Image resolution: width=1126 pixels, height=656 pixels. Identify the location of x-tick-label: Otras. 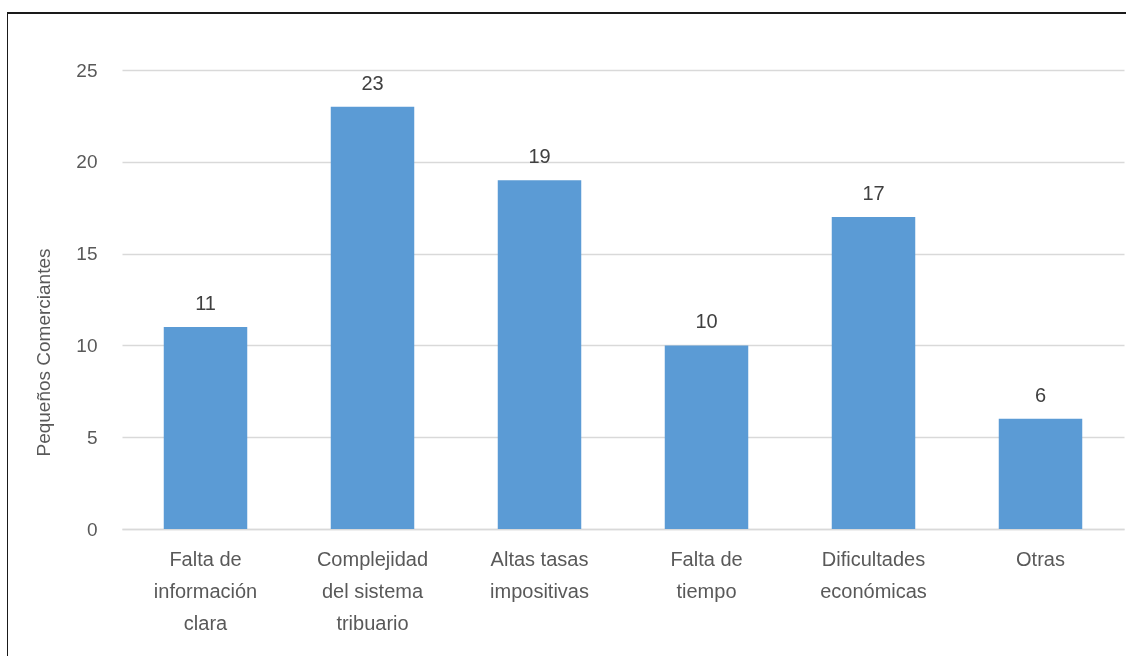
(1040, 558).